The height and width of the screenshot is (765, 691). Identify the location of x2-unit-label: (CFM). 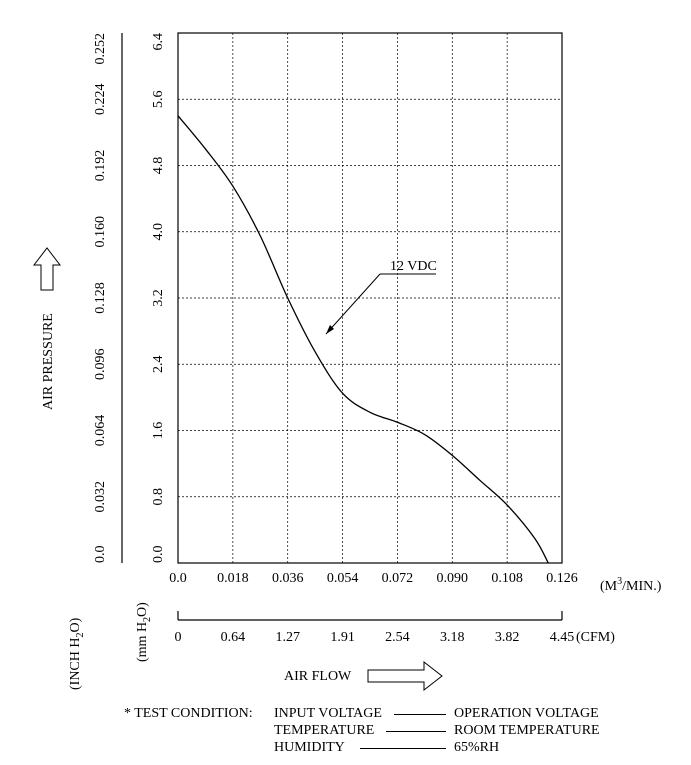
(595, 637).